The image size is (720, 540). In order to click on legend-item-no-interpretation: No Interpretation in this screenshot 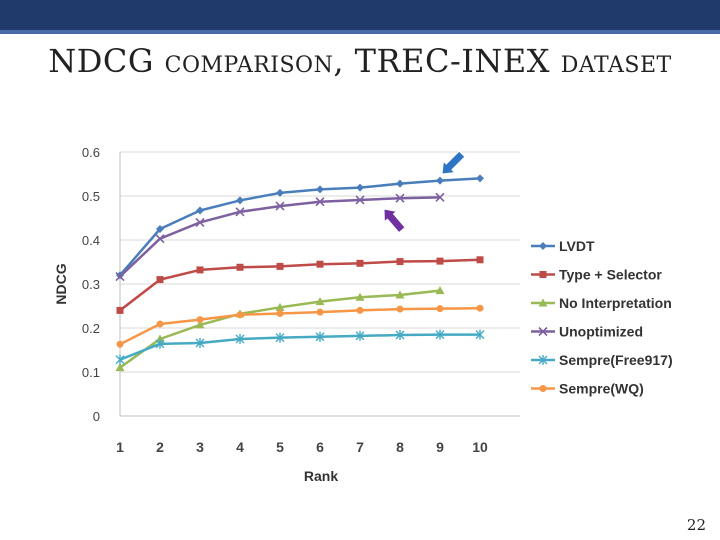, I will do `click(601, 303)`.